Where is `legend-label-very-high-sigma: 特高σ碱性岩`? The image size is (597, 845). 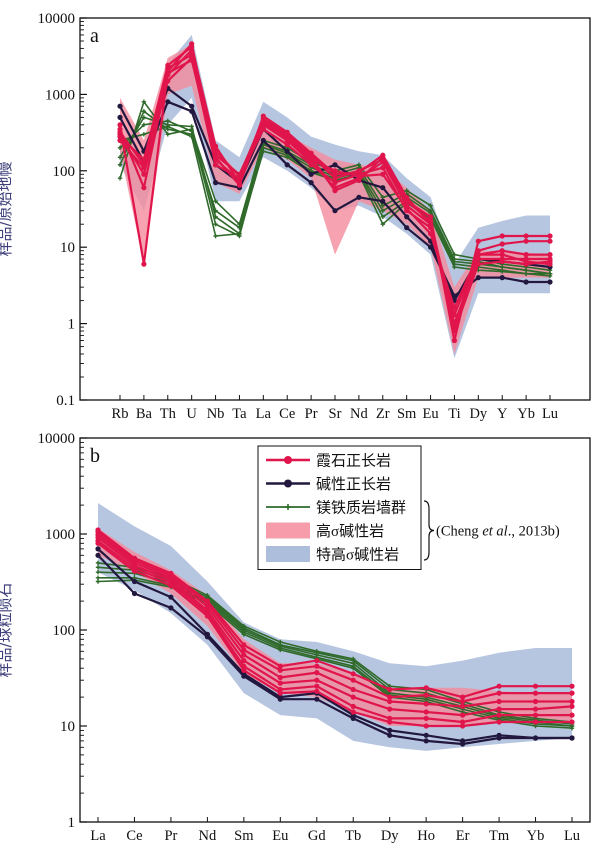
legend-label-very-high-sigma: 特高σ碱性岩 is located at coordinates (357, 555).